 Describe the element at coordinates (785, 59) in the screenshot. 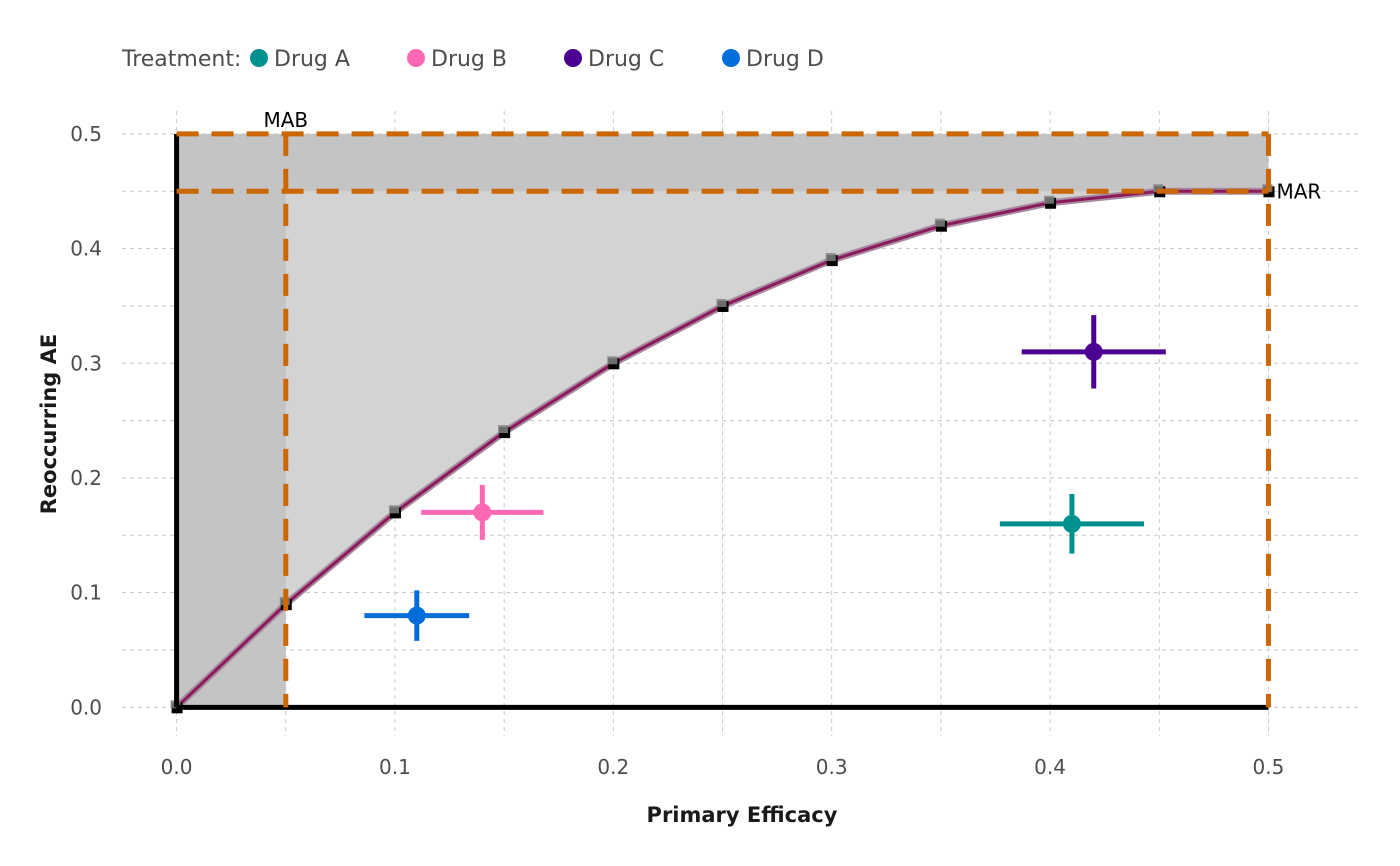

I see `legend-label: Drug D` at that location.